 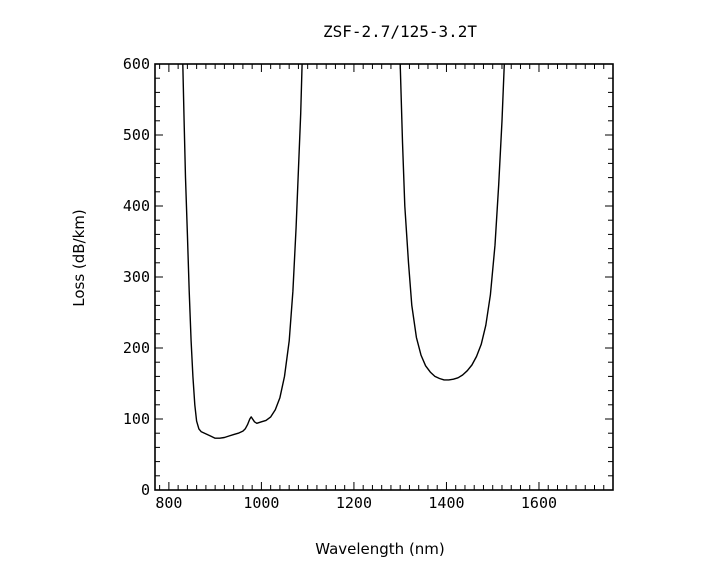 What do you see at coordinates (136, 135) in the screenshot?
I see `y-tick-label: 500` at bounding box center [136, 135].